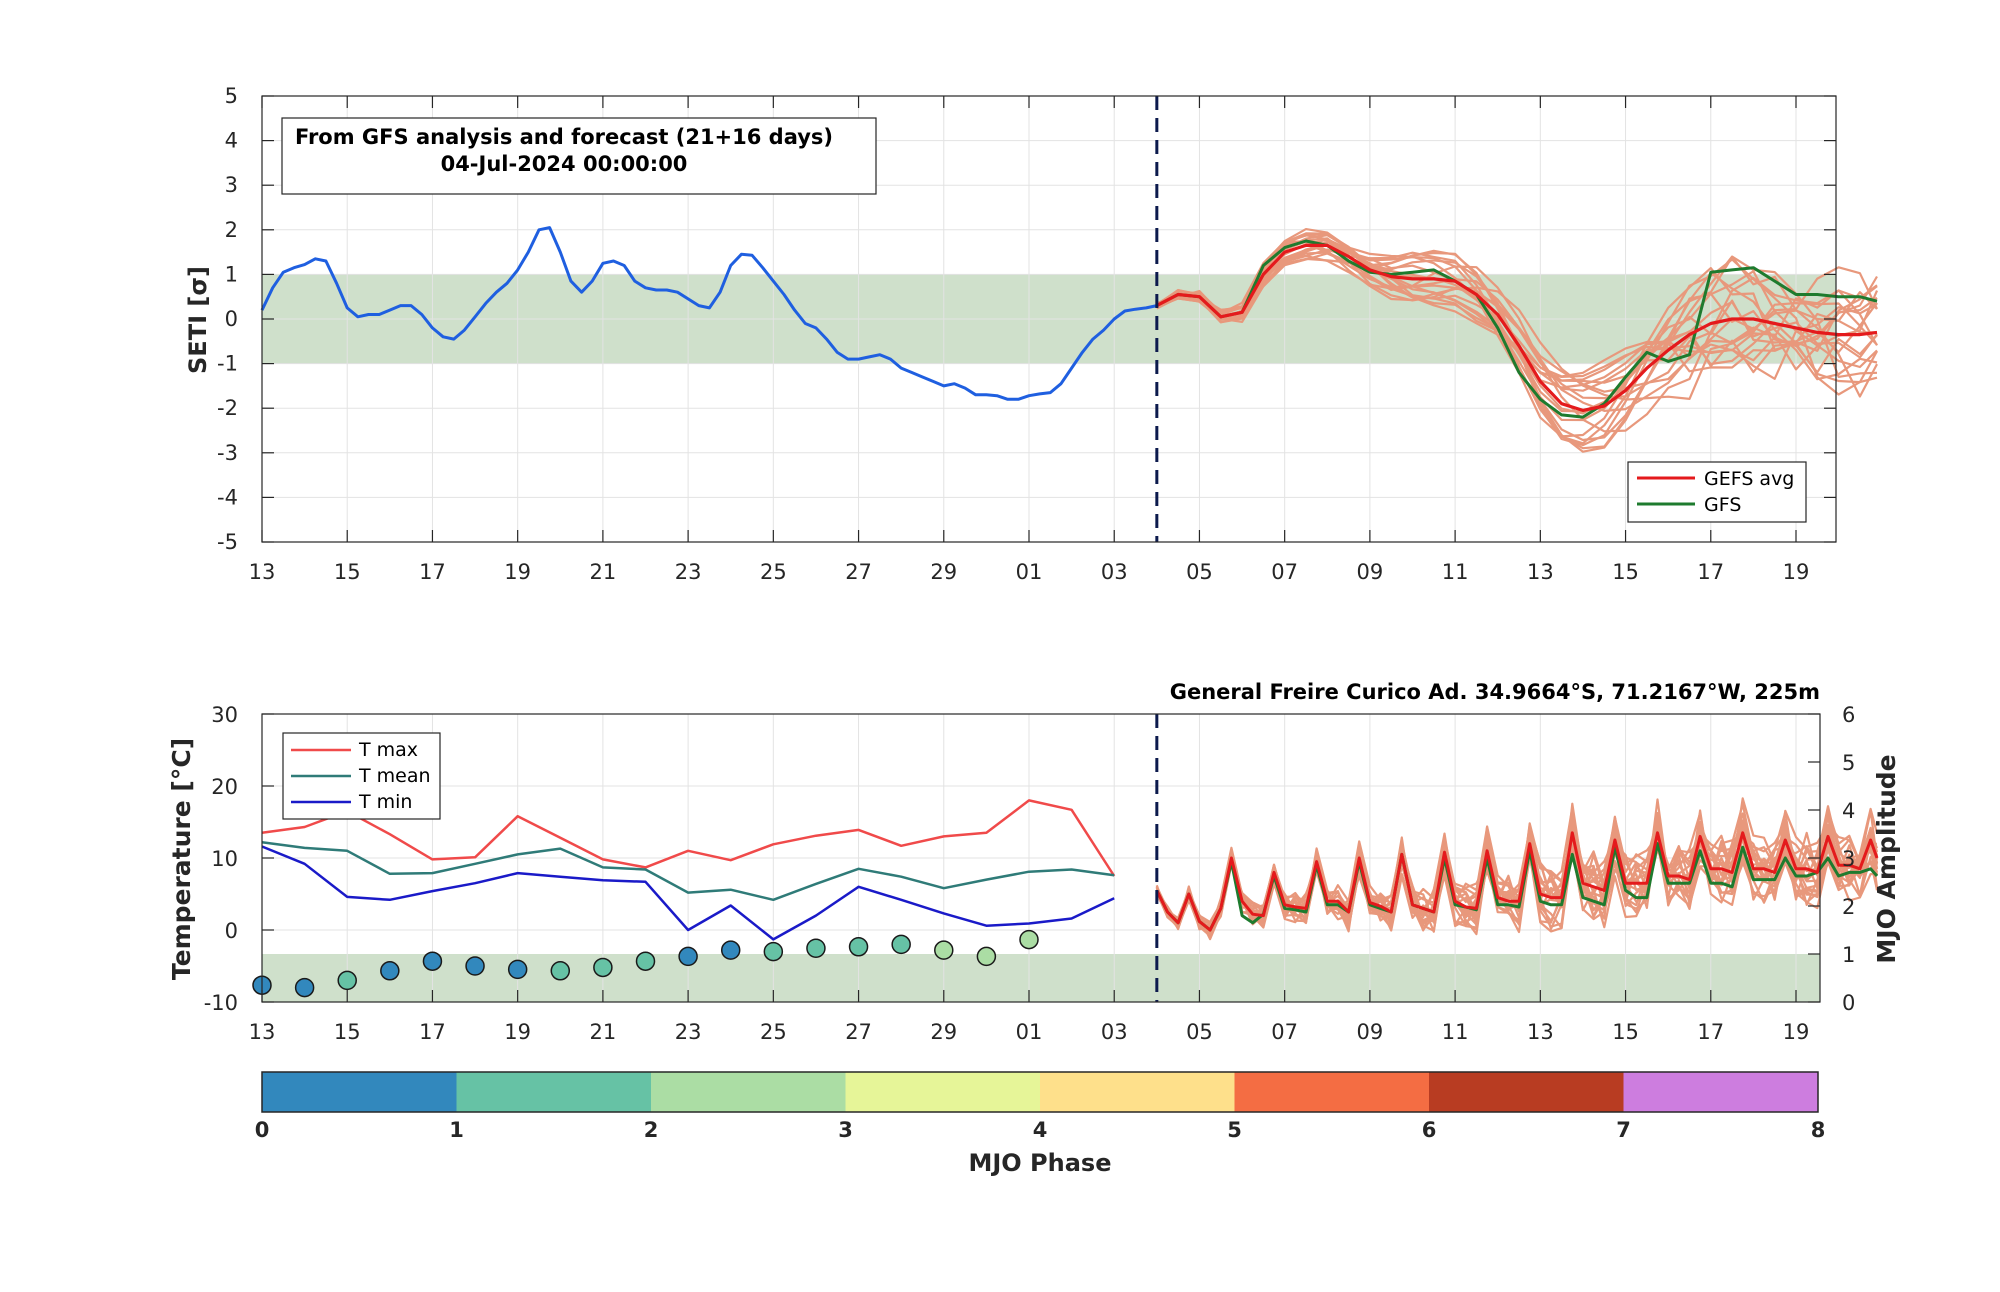 Image resolution: width=2000 pixels, height=1292 pixels. Describe the element at coordinates (231, 141) in the screenshot. I see `y-tick-label: 4` at that location.